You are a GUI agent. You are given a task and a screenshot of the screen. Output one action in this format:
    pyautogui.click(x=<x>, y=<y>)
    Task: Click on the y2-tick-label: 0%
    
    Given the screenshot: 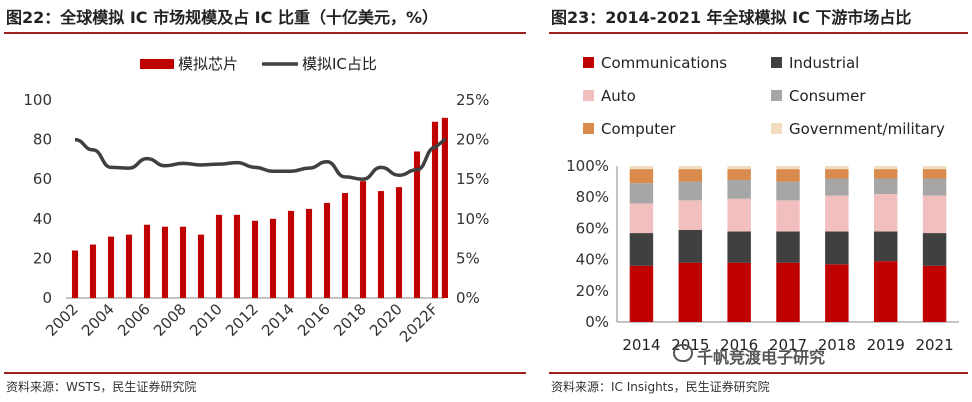 What is the action you would take?
    pyautogui.click(x=468, y=298)
    